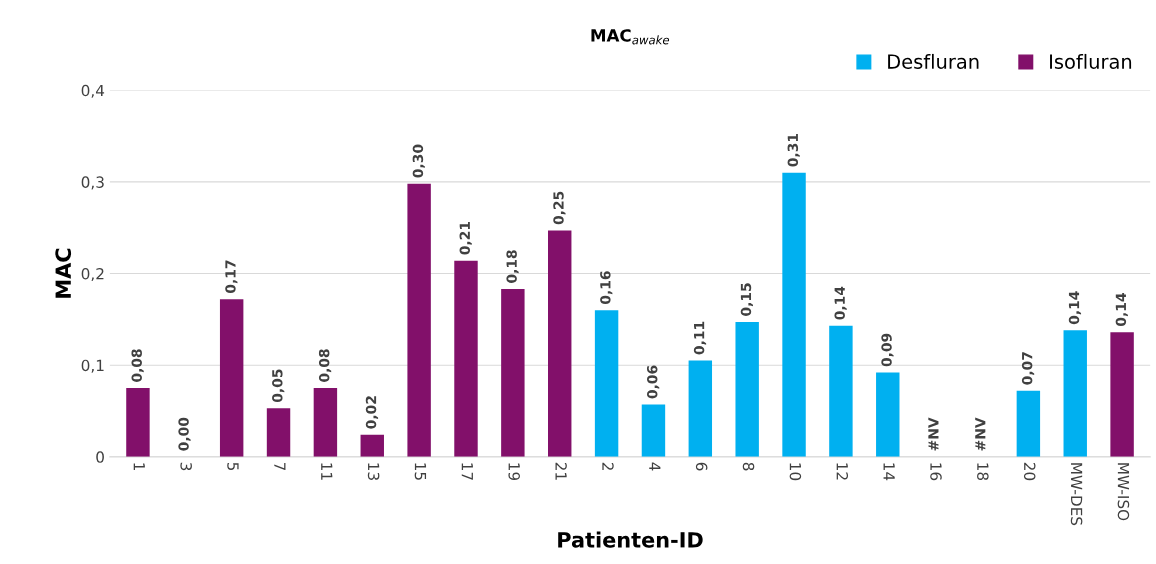 The width and height of the screenshot is (1156, 564). I want to click on data-label: 0,16, so click(606, 288).